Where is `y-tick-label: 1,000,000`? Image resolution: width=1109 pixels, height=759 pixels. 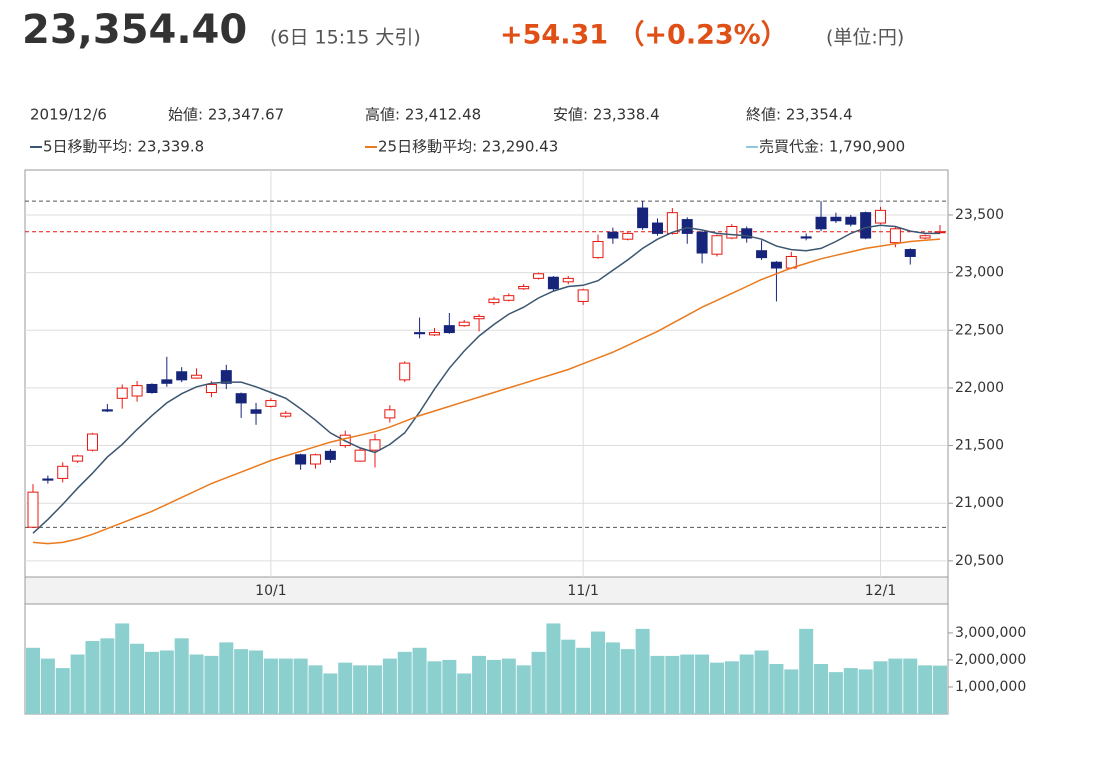
y-tick-label: 1,000,000 is located at coordinates (990, 687).